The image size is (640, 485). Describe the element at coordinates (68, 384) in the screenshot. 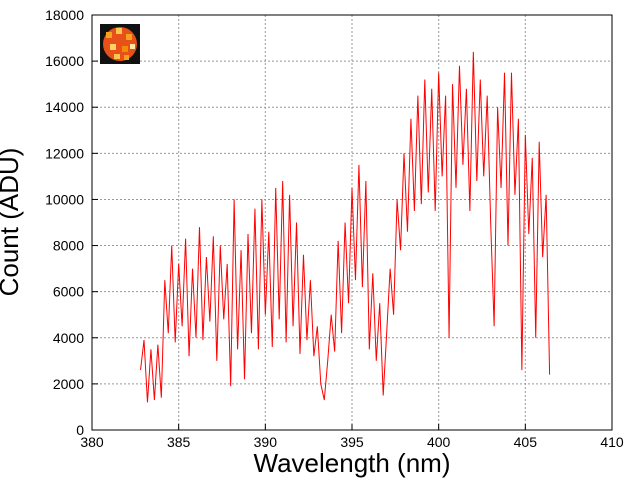

I see `y-tick-label: 2000` at that location.